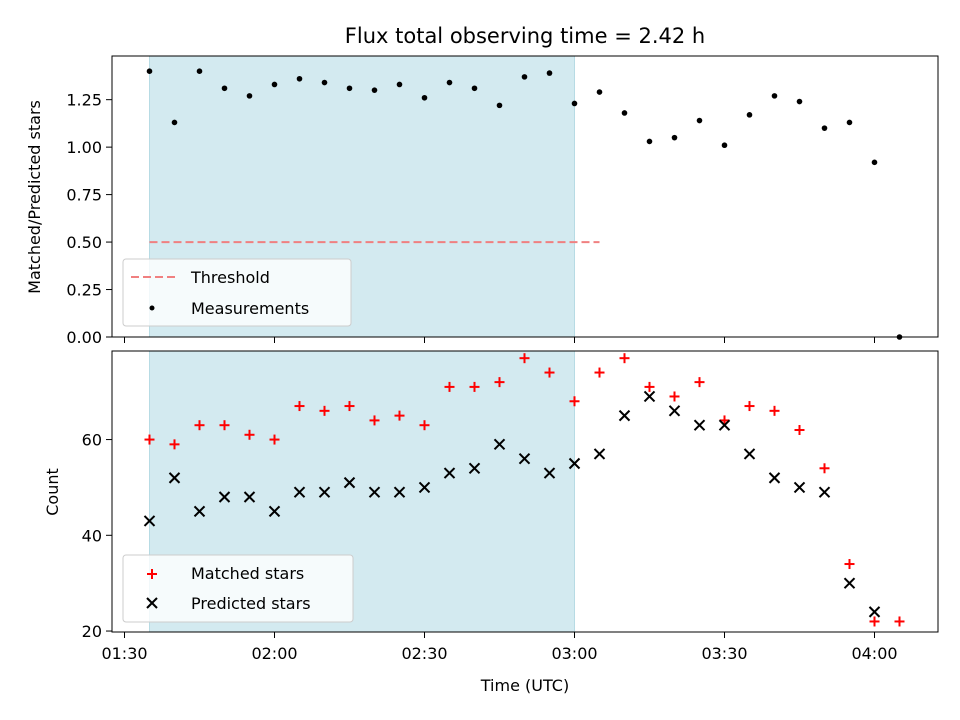 This screenshot has width=960, height=720. What do you see at coordinates (124, 653) in the screenshot?
I see `bottom-x-tick-label: 01:30` at bounding box center [124, 653].